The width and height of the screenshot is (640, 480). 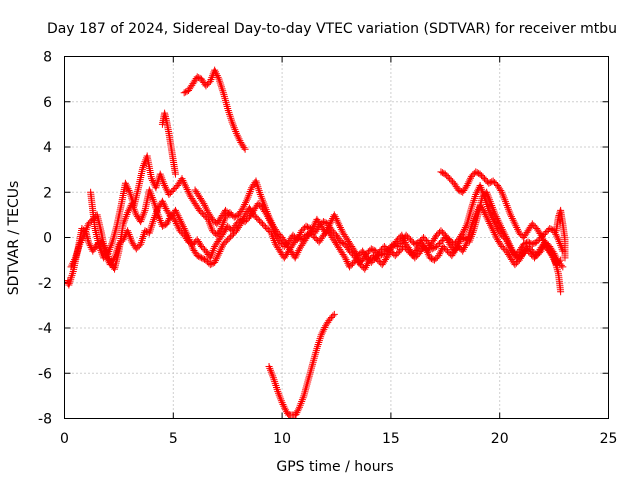 I want to click on y-tick-label: 8, so click(x=47, y=58).